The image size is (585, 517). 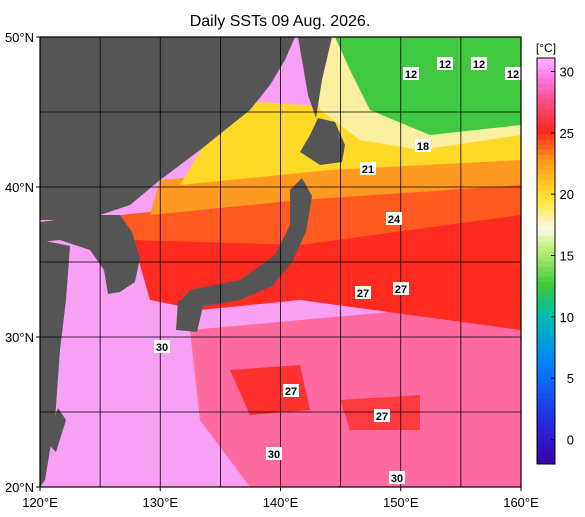 I want to click on contour-label: 21, so click(x=368, y=170).